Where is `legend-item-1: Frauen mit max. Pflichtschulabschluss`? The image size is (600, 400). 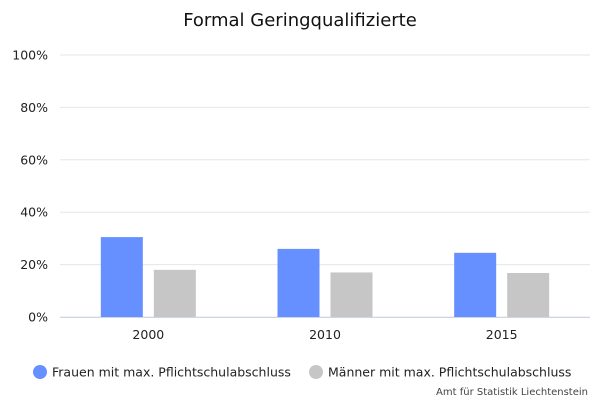
legend-item-1: Frauen mit max. Pflichtschulabschluss is located at coordinates (162, 372).